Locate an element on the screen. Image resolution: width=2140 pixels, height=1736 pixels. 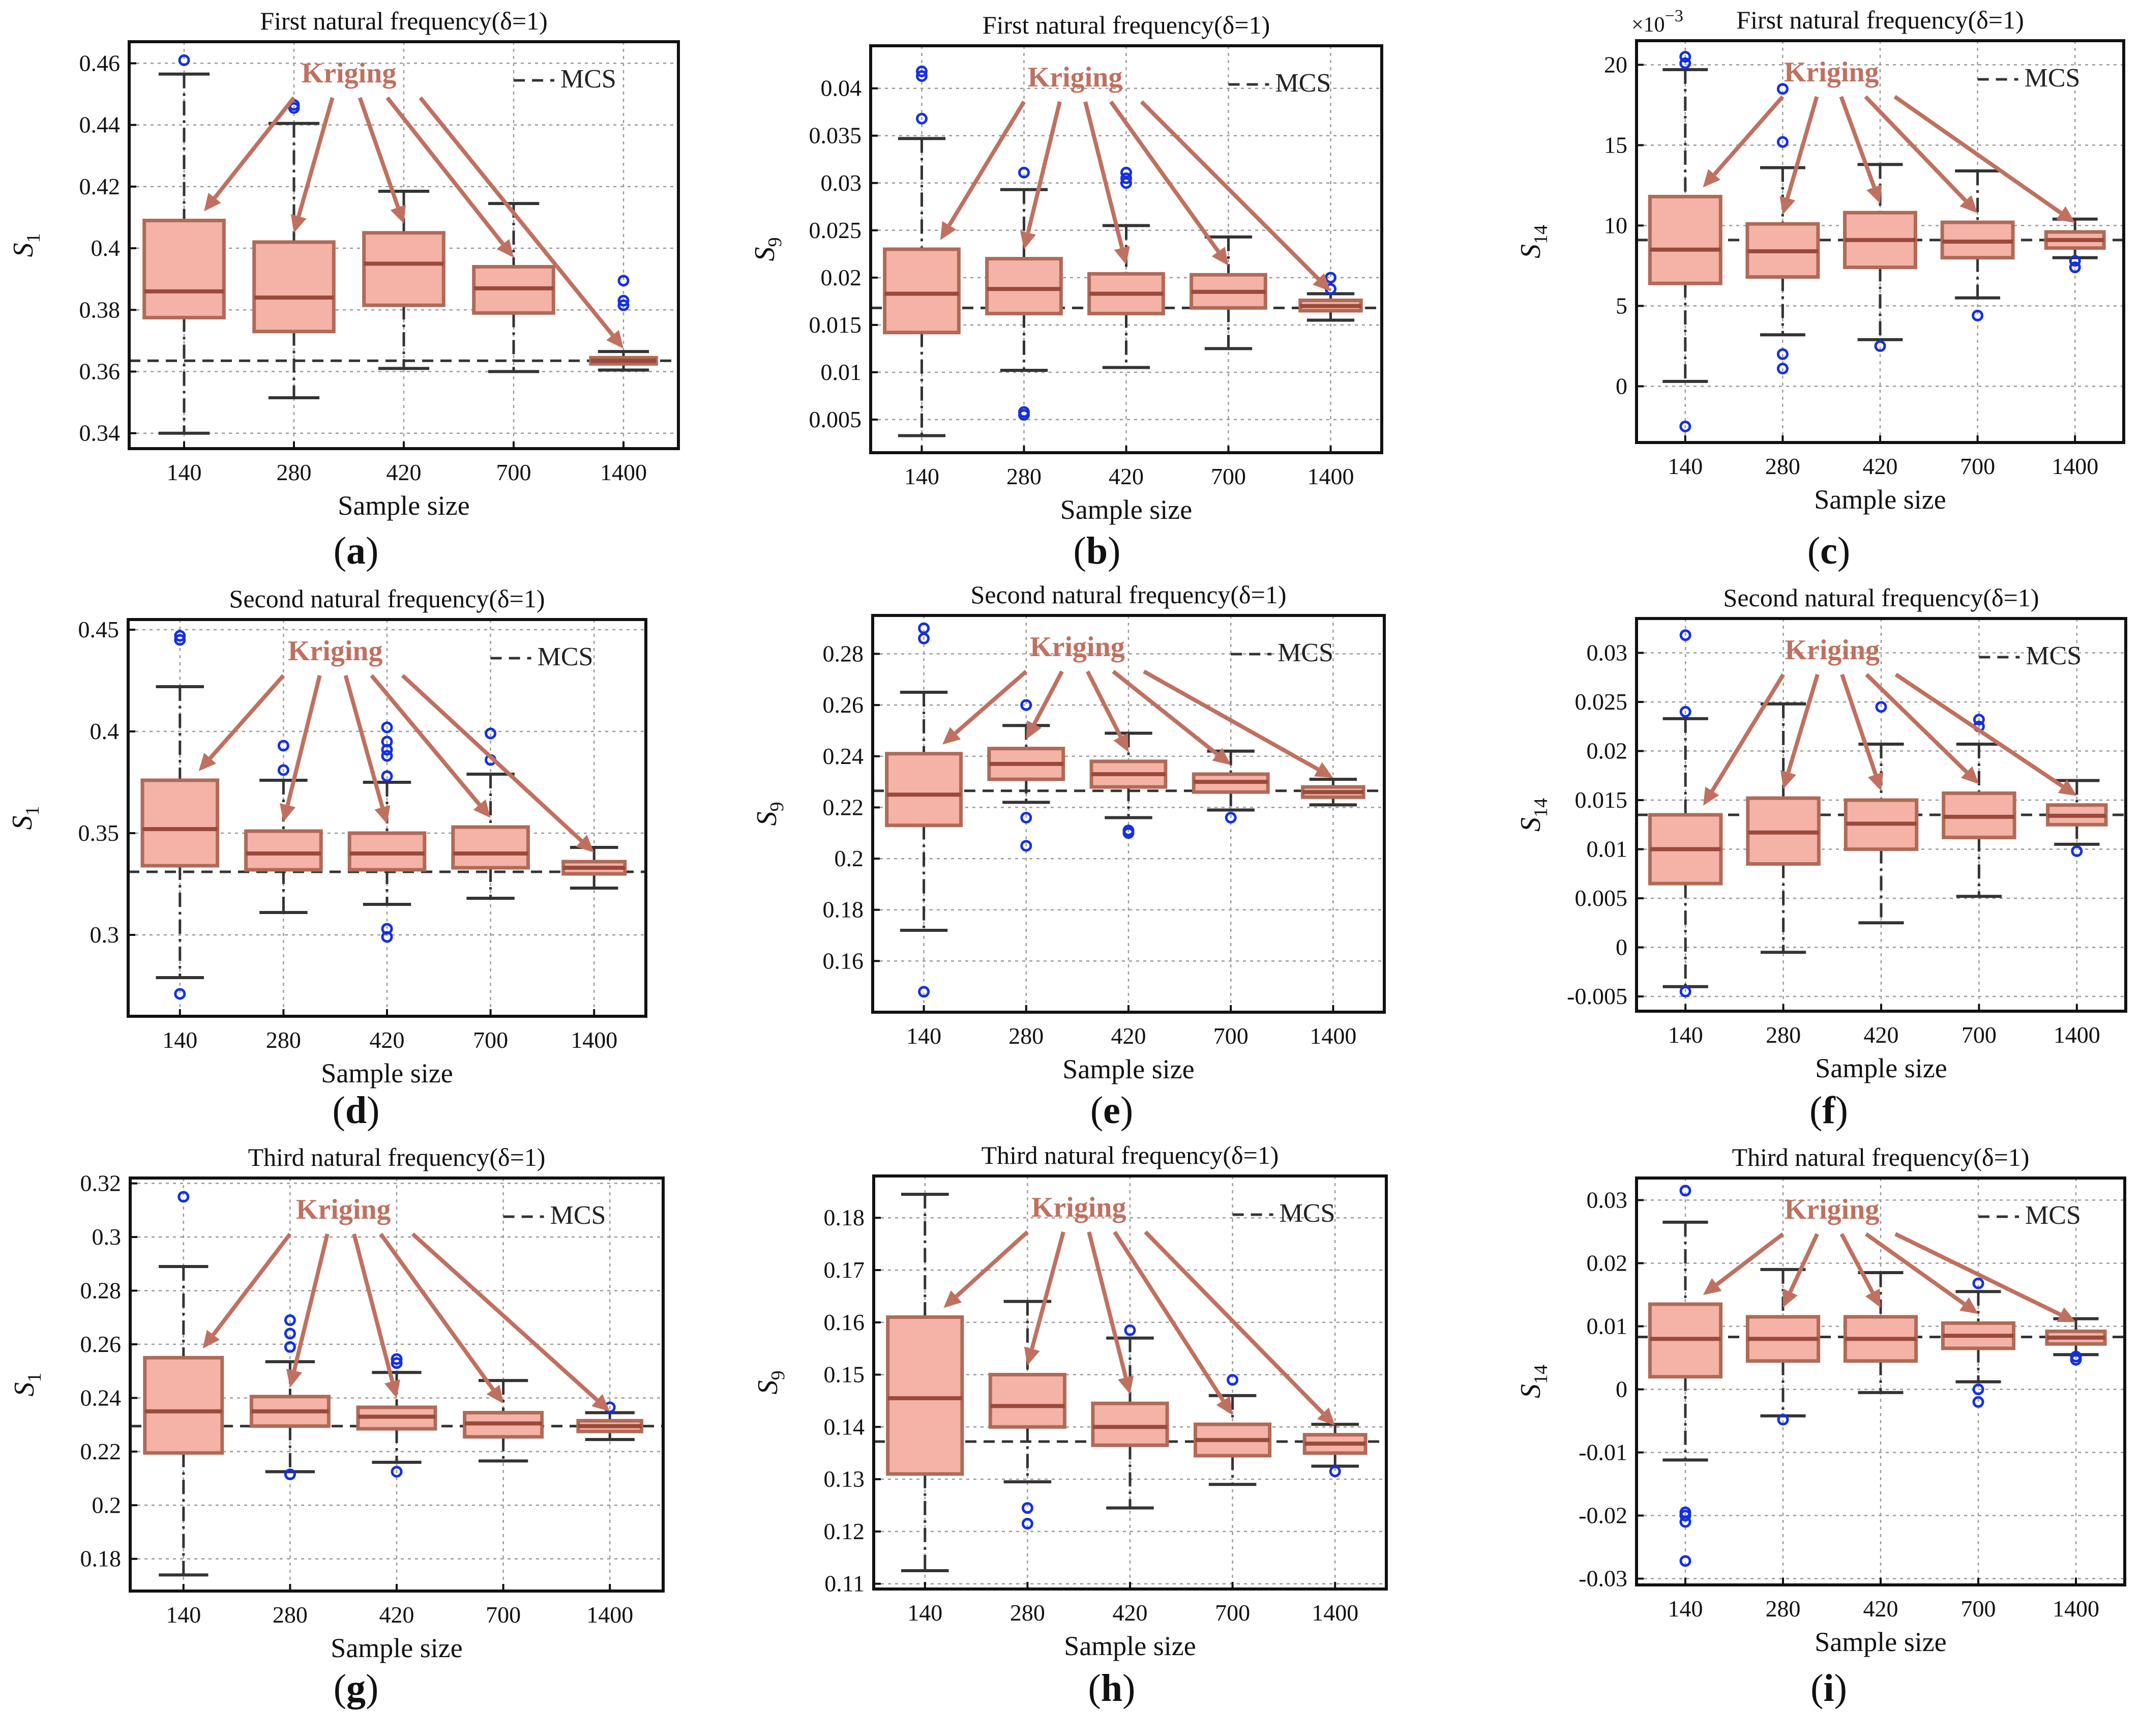
y-tick-label: 10 is located at coordinates (1615, 225).